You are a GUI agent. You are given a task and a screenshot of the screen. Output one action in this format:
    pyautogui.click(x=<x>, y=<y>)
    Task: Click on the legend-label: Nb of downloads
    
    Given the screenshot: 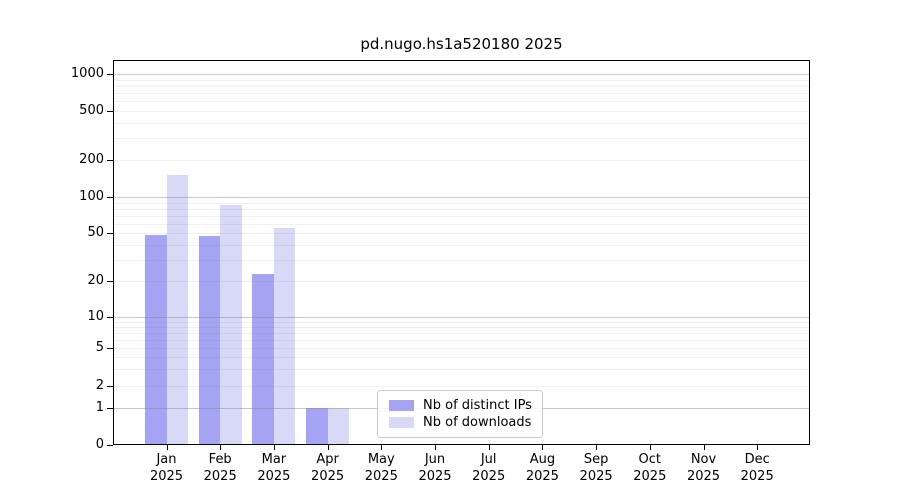 What is the action you would take?
    pyautogui.click(x=477, y=422)
    